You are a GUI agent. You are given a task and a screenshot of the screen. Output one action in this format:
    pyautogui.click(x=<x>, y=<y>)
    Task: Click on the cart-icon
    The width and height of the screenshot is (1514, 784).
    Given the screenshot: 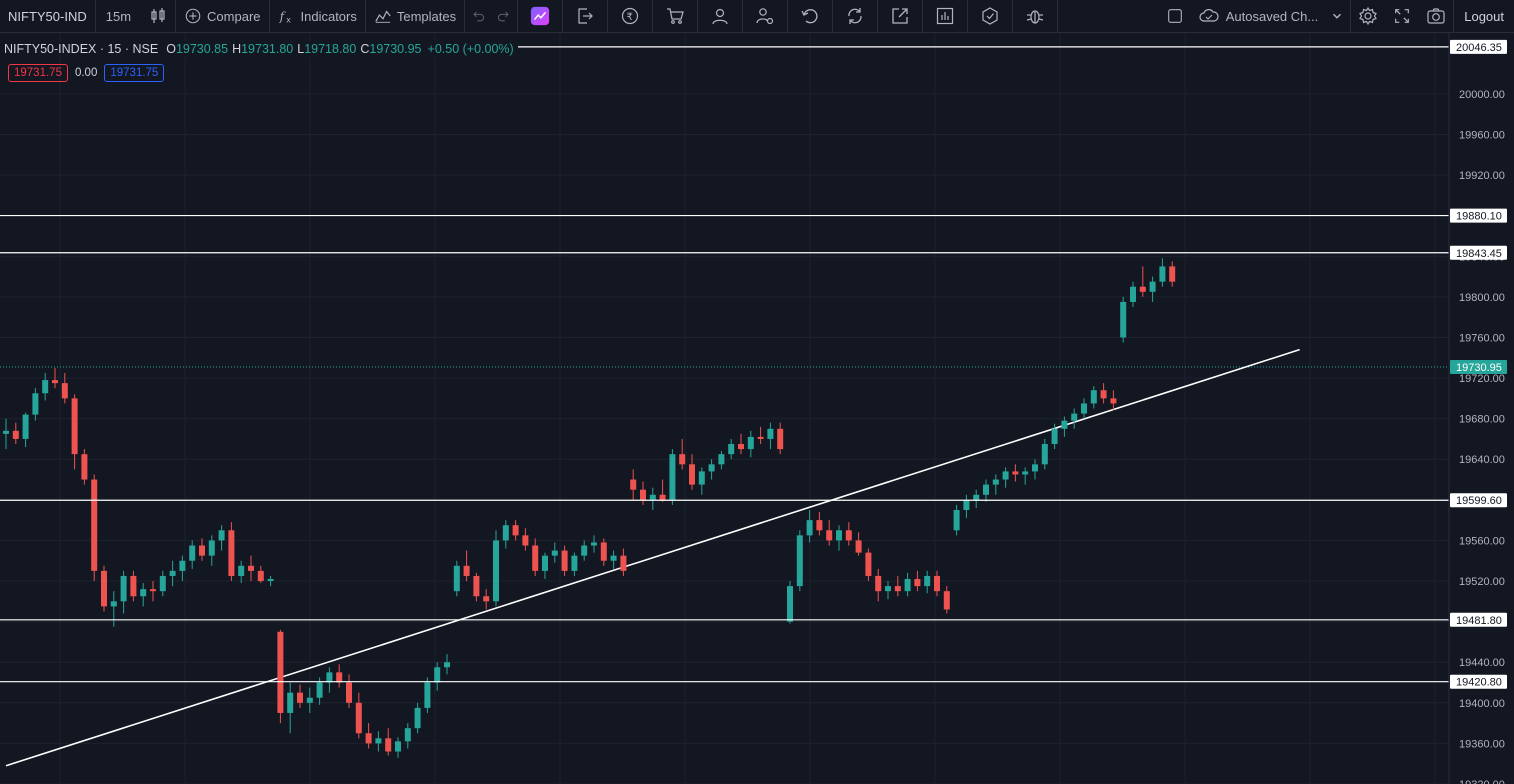 What is the action you would take?
    pyautogui.click(x=675, y=16)
    